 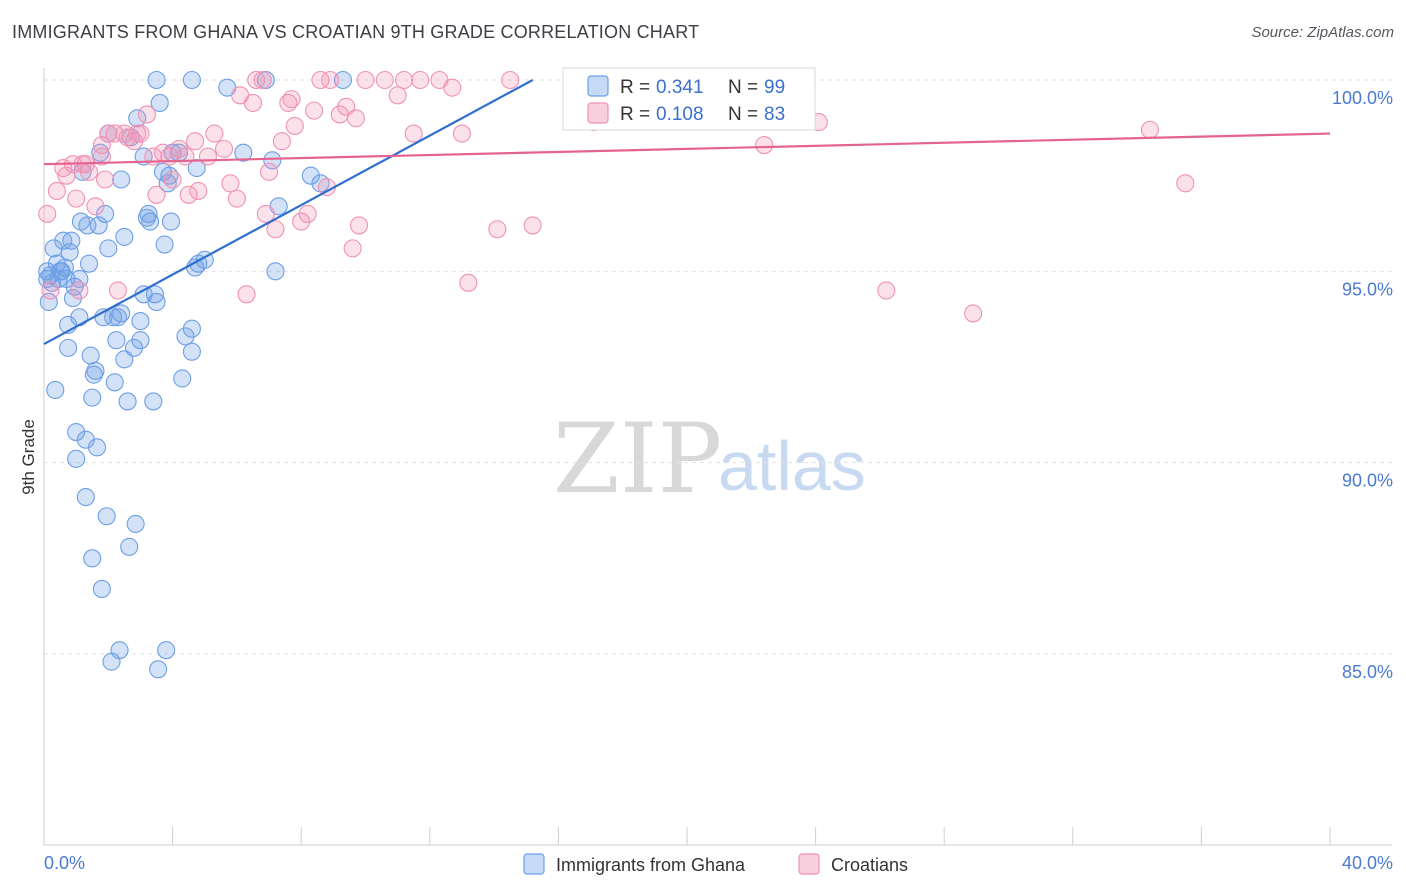 What do you see at coordinates (743, 114) in the screenshot?
I see `legend-n-label-croatians: N =` at bounding box center [743, 114].